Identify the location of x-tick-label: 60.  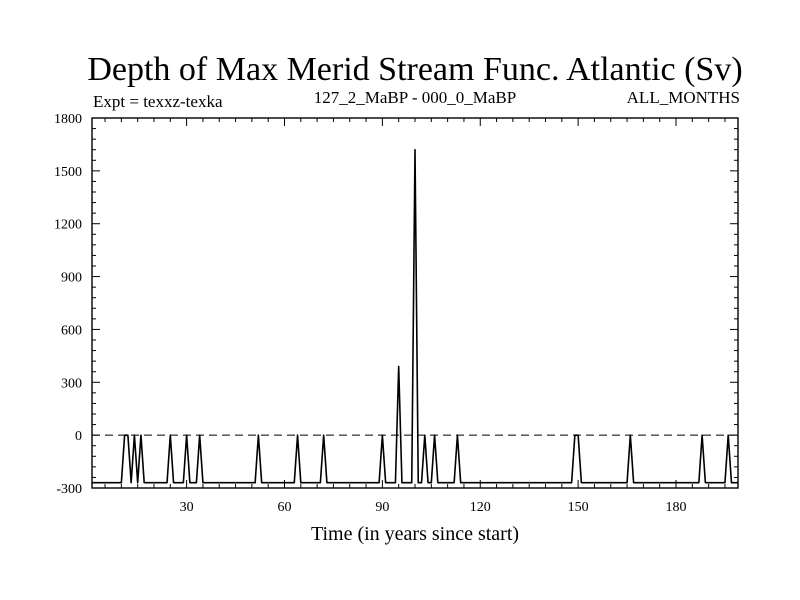
(284, 507).